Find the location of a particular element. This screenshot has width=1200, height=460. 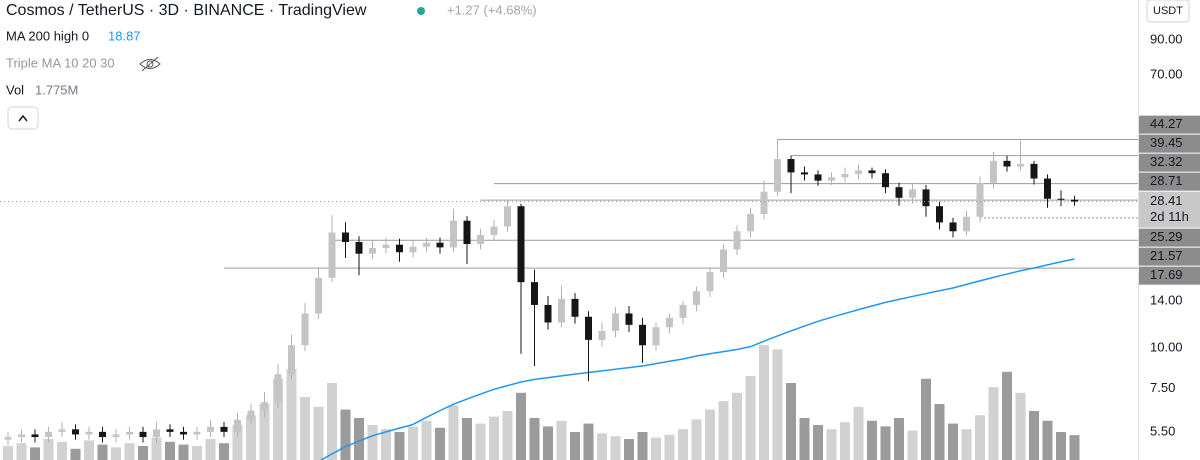

countdown: 2d 11h is located at coordinates (1169, 216).